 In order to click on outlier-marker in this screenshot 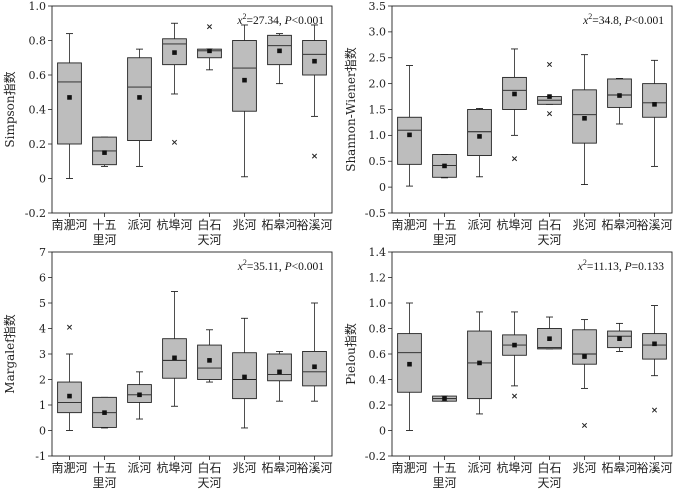, I will do `click(549, 64)`.